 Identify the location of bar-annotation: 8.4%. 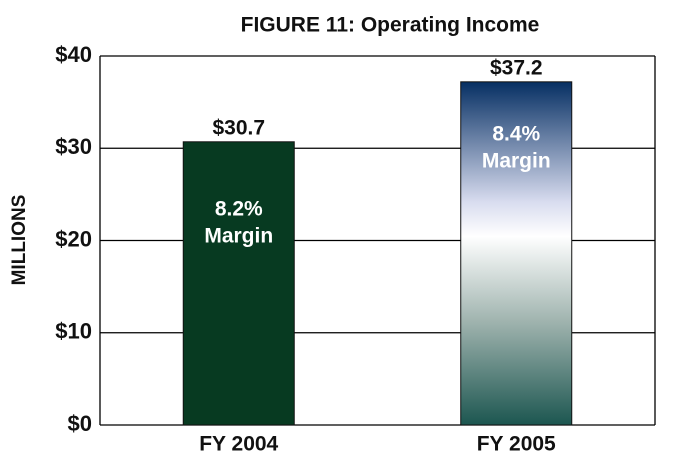
(516, 133).